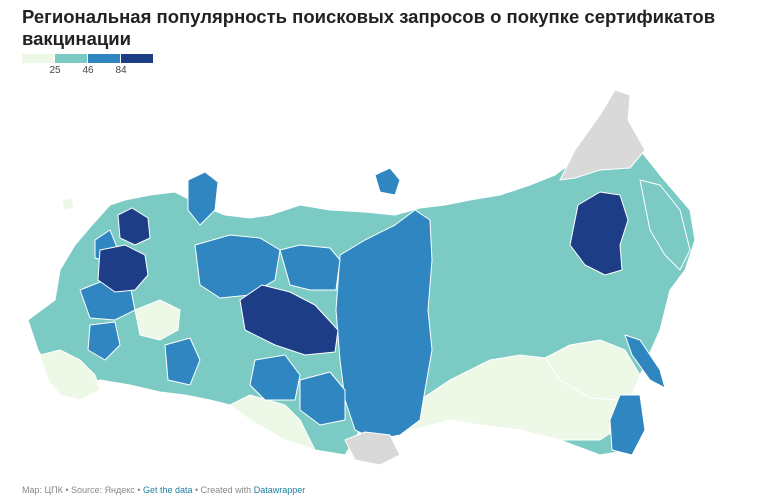  What do you see at coordinates (203, 198) in the screenshot?
I see `region-arkhangelsk` at bounding box center [203, 198].